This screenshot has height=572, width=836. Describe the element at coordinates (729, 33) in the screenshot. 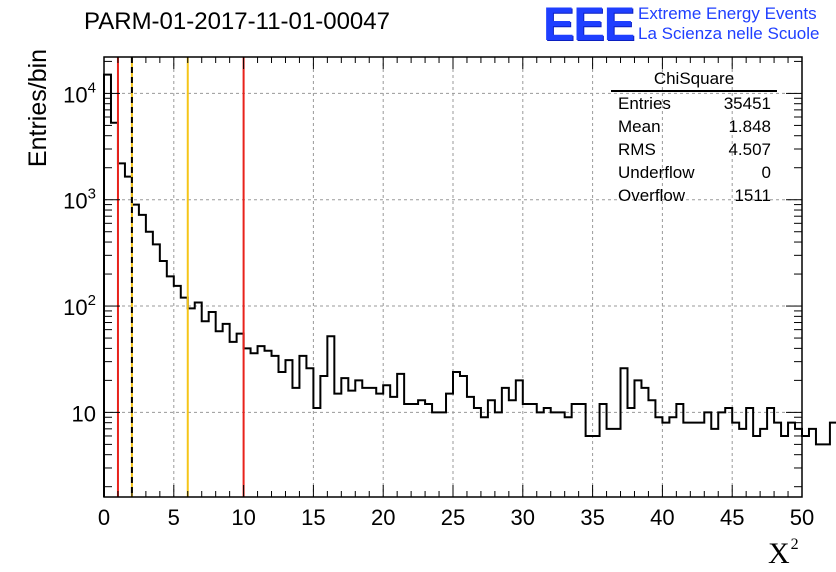

I see `logo-caption-line-2: La Scienza nelle Scuole` at that location.